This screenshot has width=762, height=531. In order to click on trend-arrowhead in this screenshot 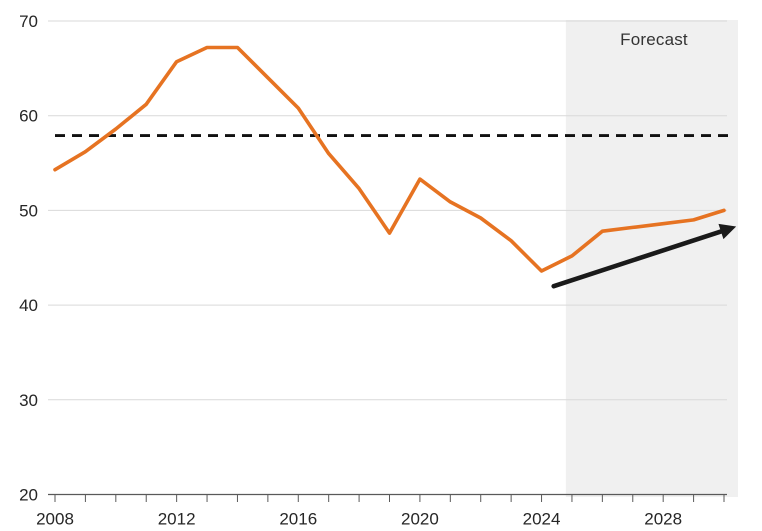, I will do `click(727, 231)`.